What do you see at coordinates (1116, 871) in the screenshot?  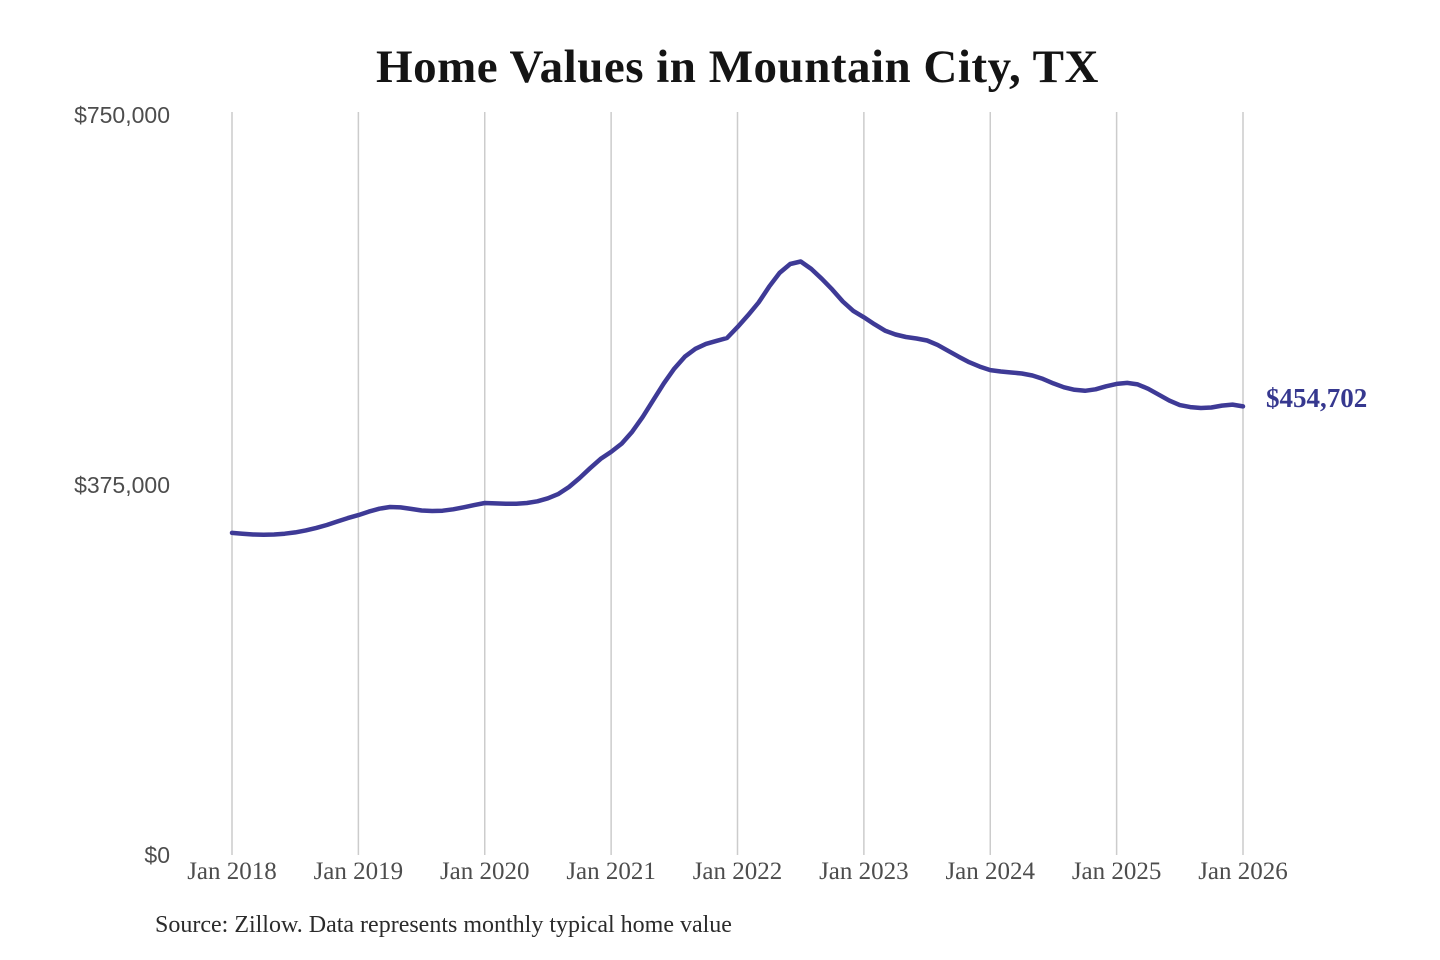 I see `x-axis-tick-label: Jan 2025` at bounding box center [1116, 871].